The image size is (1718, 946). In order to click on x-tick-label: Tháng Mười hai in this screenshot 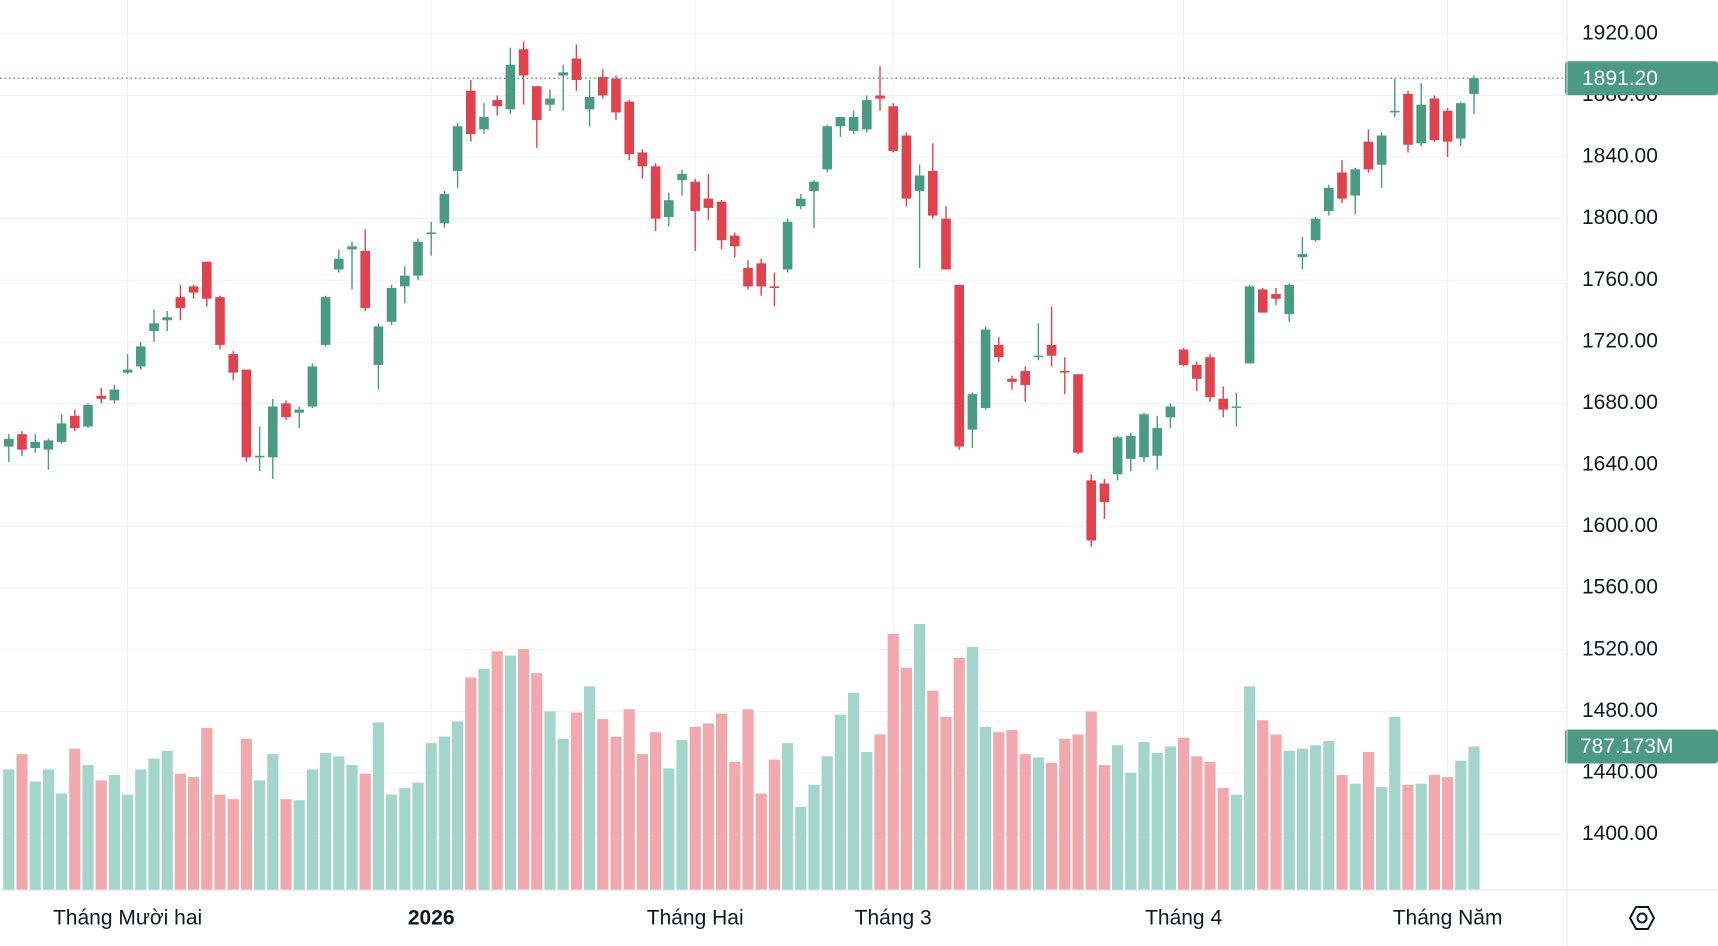, I will do `click(127, 918)`.